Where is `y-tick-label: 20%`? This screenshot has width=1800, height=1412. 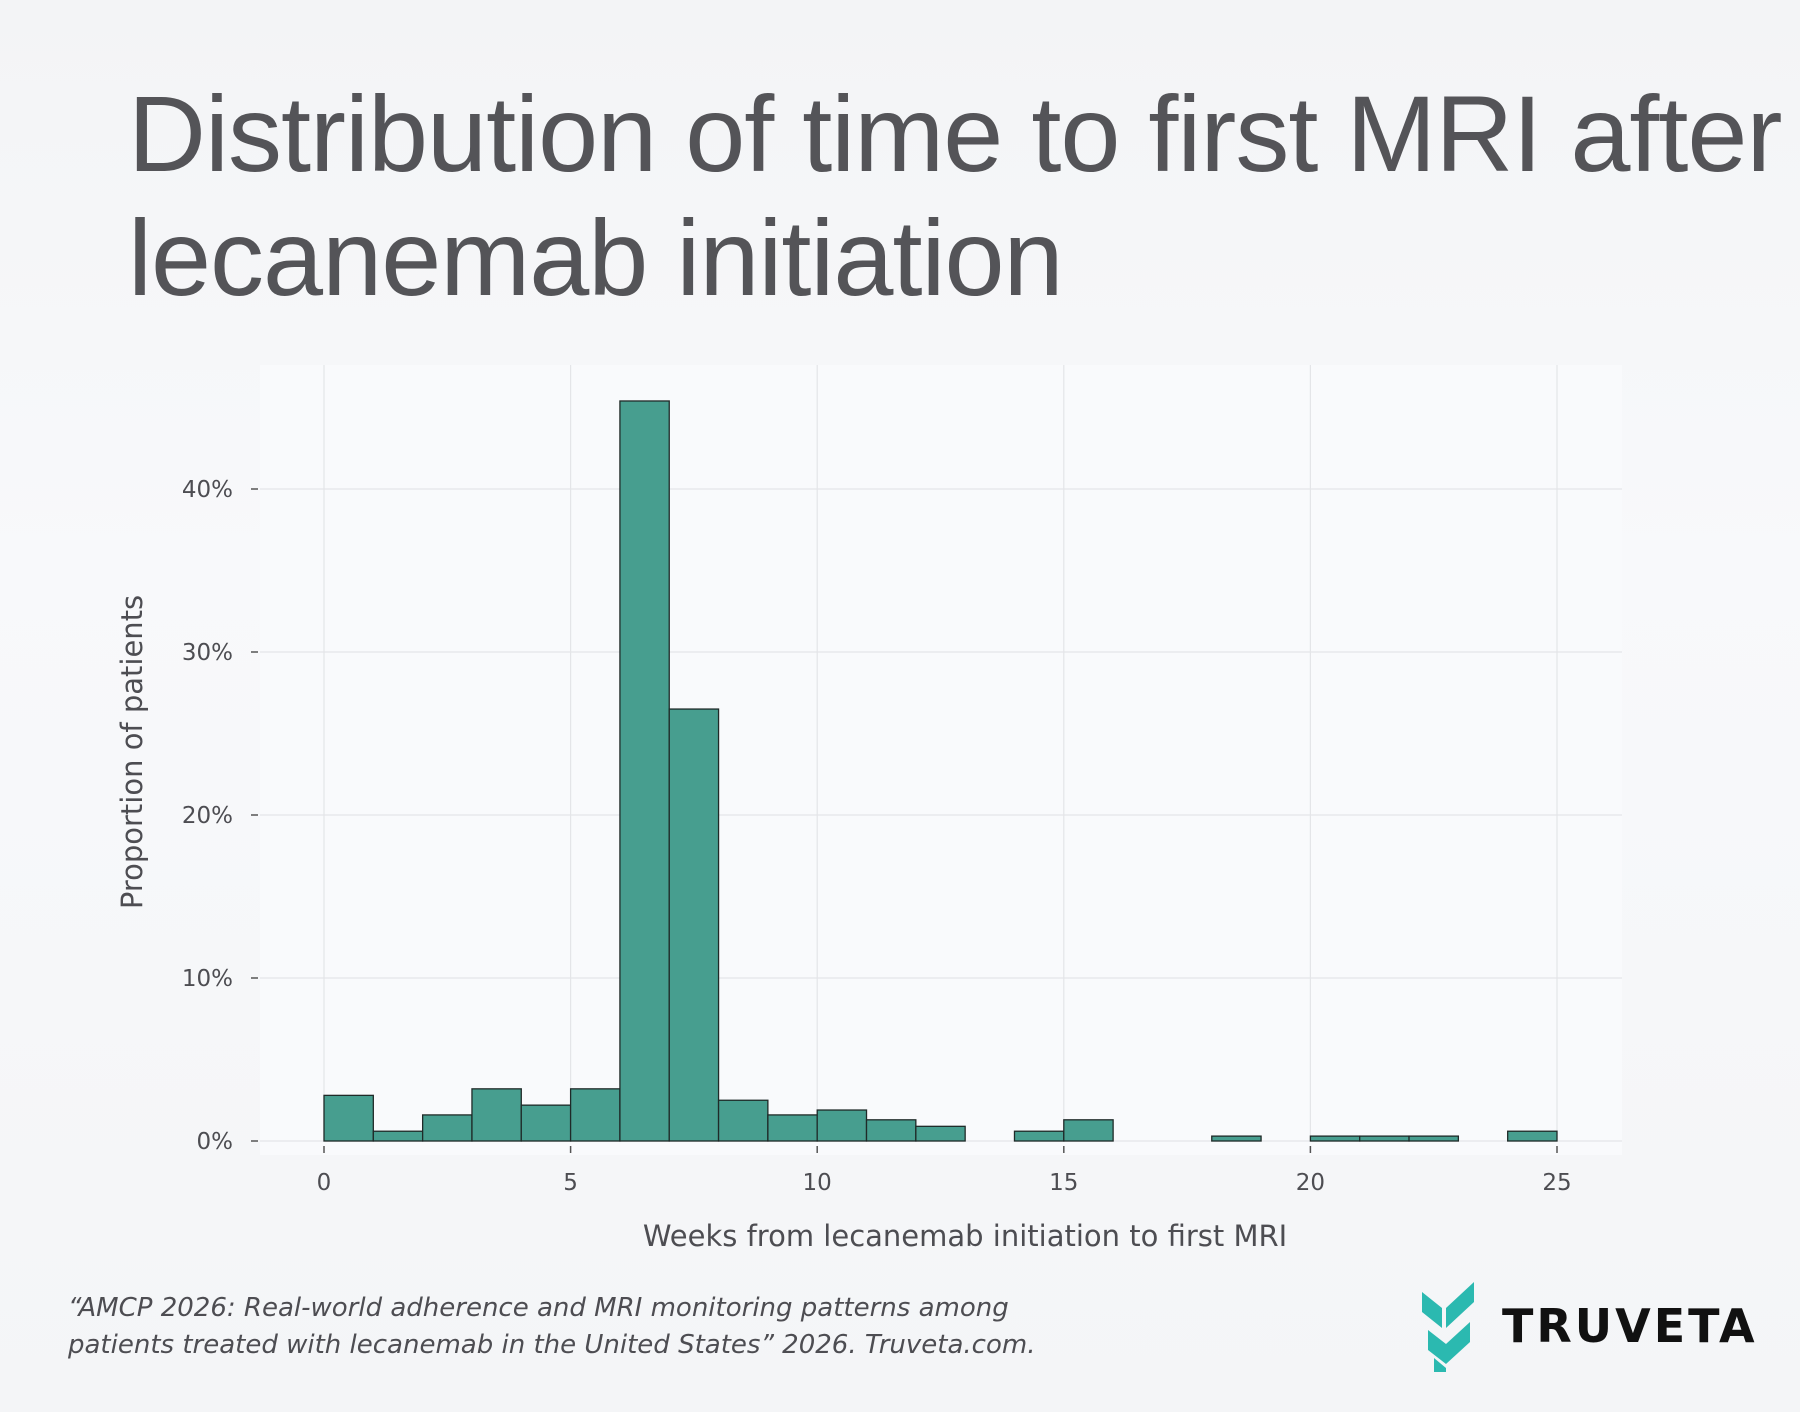
y-tick-label: 20% is located at coordinates (207, 816).